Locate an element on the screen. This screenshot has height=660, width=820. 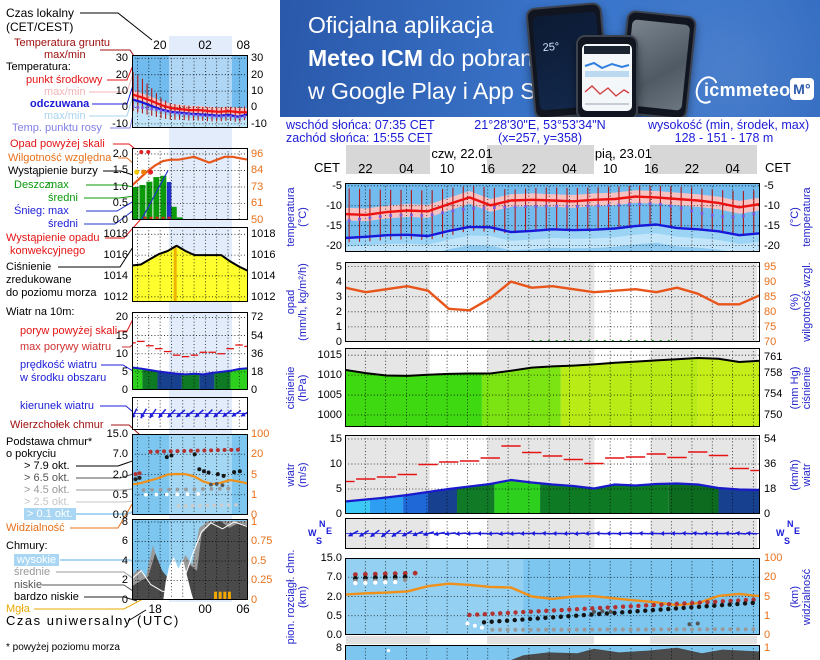
phone-chart-decoration is located at coordinates (607, 75).